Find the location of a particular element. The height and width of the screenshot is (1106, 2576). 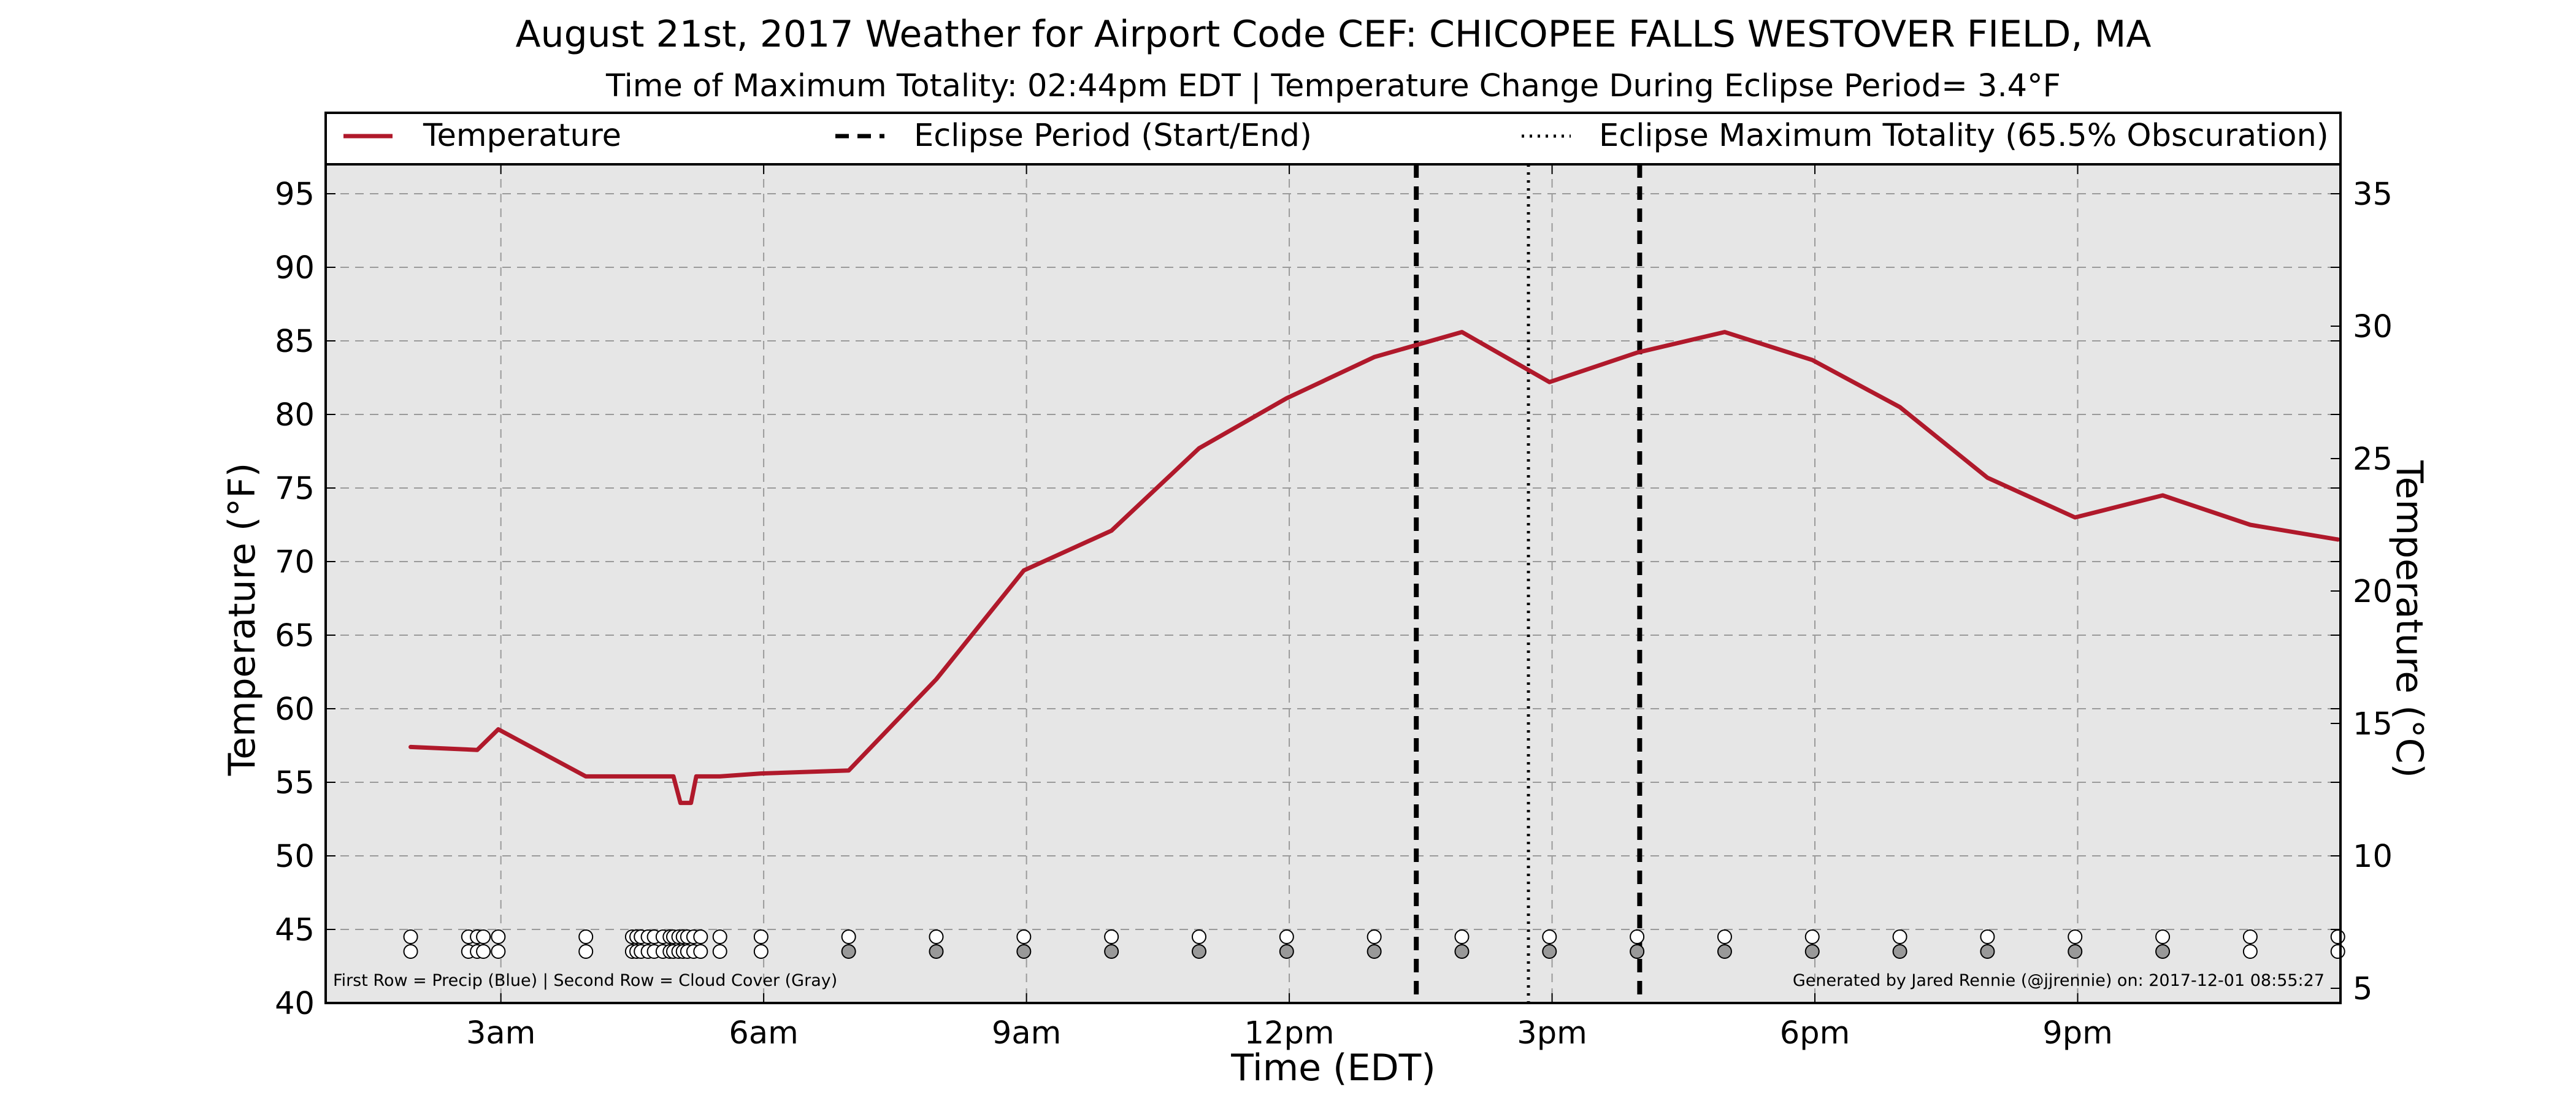

y-tick-label: 60 is located at coordinates (295, 710).